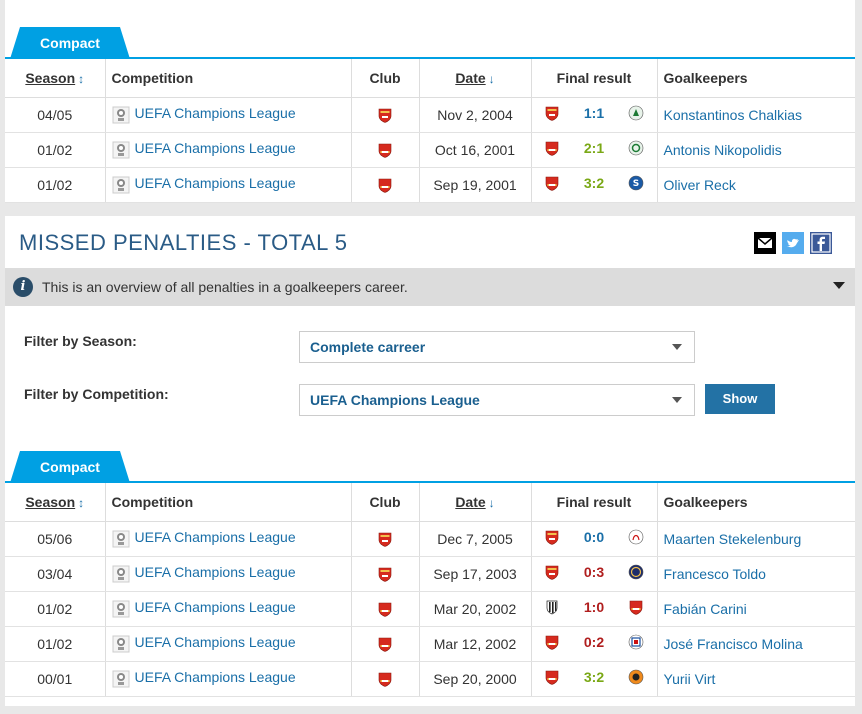 The width and height of the screenshot is (862, 714). What do you see at coordinates (740, 399) in the screenshot?
I see `show-button: Show` at bounding box center [740, 399].